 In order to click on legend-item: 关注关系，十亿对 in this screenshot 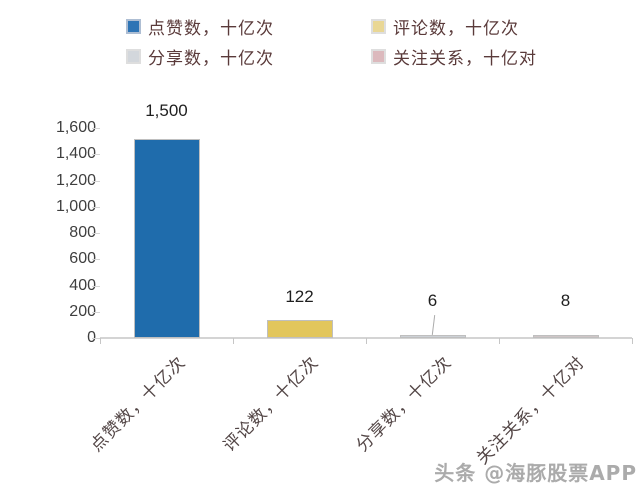, I will do `click(454, 56)`.